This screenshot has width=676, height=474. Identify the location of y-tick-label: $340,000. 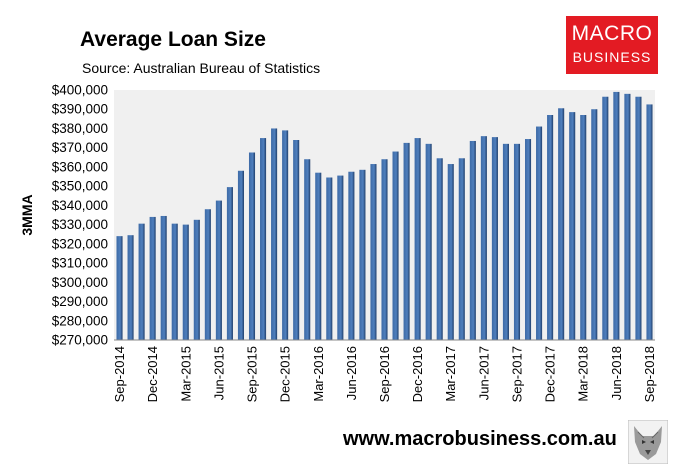
(80, 205).